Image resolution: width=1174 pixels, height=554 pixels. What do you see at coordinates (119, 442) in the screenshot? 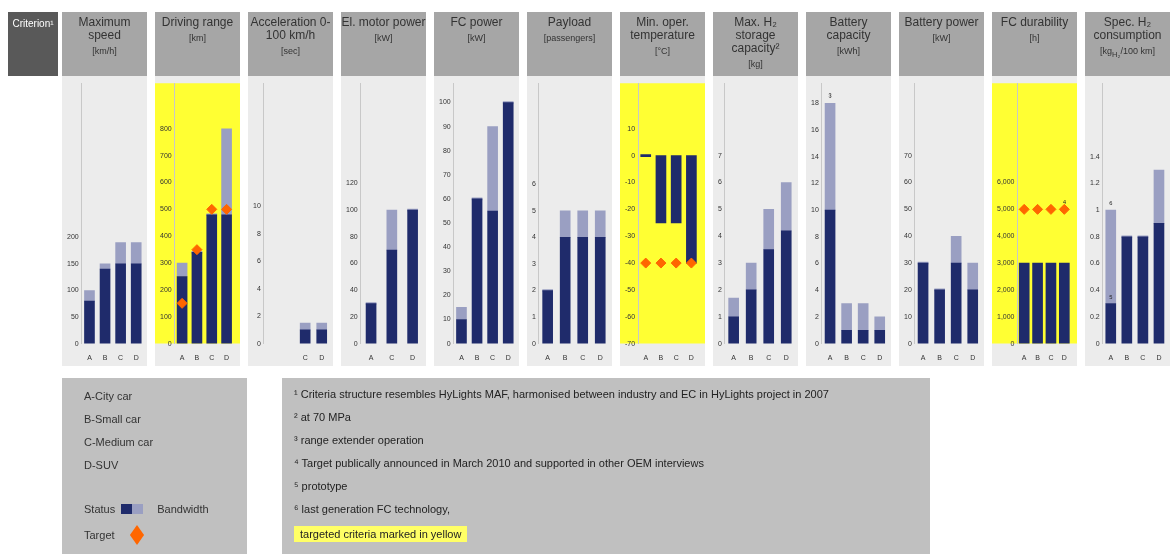
I see `text: C-Medium car` at bounding box center [119, 442].